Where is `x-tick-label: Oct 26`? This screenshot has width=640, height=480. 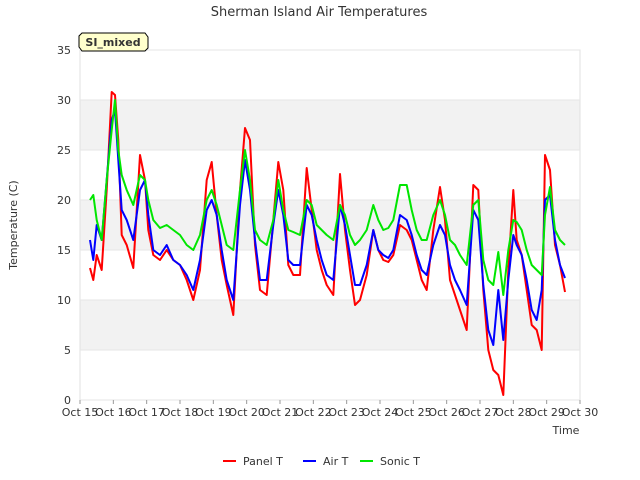
x-tick-label: Oct 26 is located at coordinates (446, 412).